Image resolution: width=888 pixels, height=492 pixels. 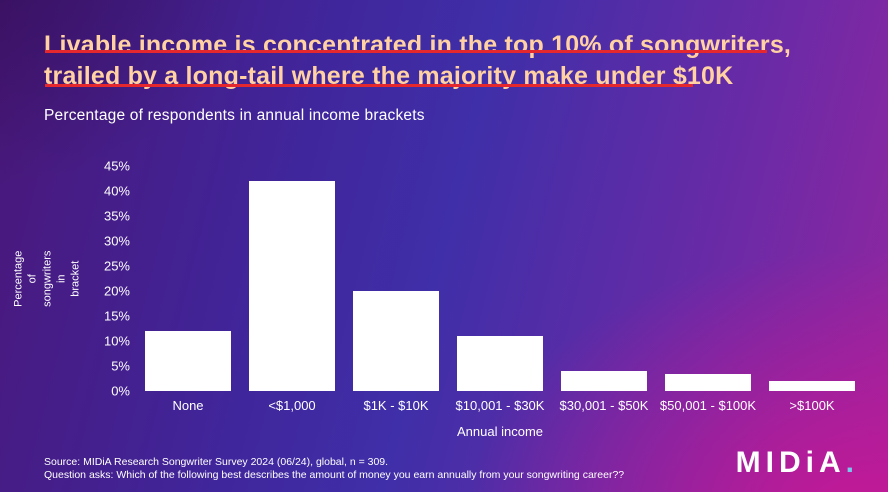 I want to click on x-tick-label: None, so click(x=188, y=405).